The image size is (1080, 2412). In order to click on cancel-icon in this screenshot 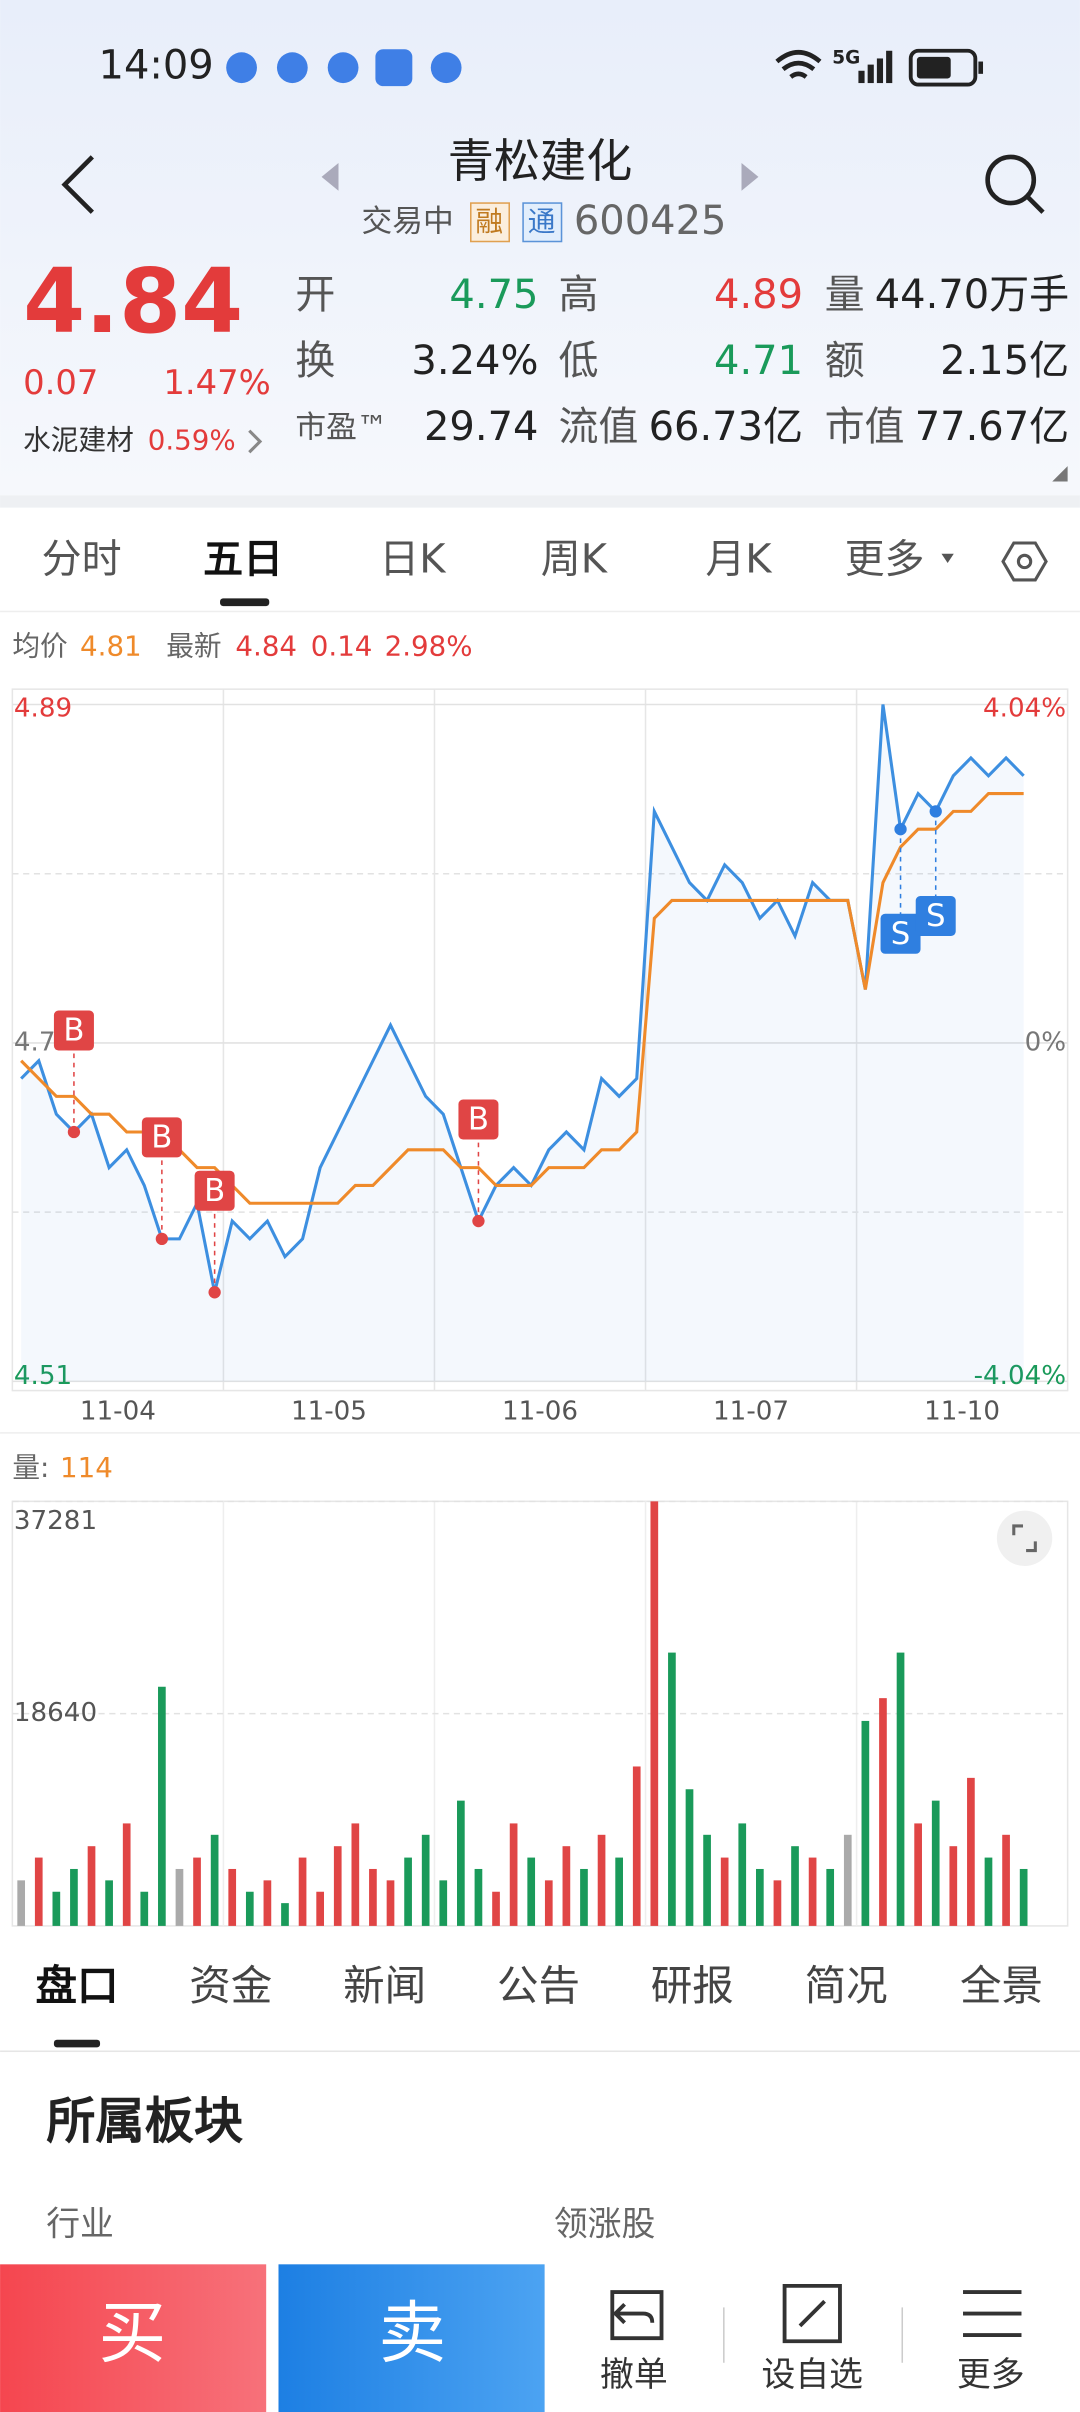, I will do `click(637, 2315)`.